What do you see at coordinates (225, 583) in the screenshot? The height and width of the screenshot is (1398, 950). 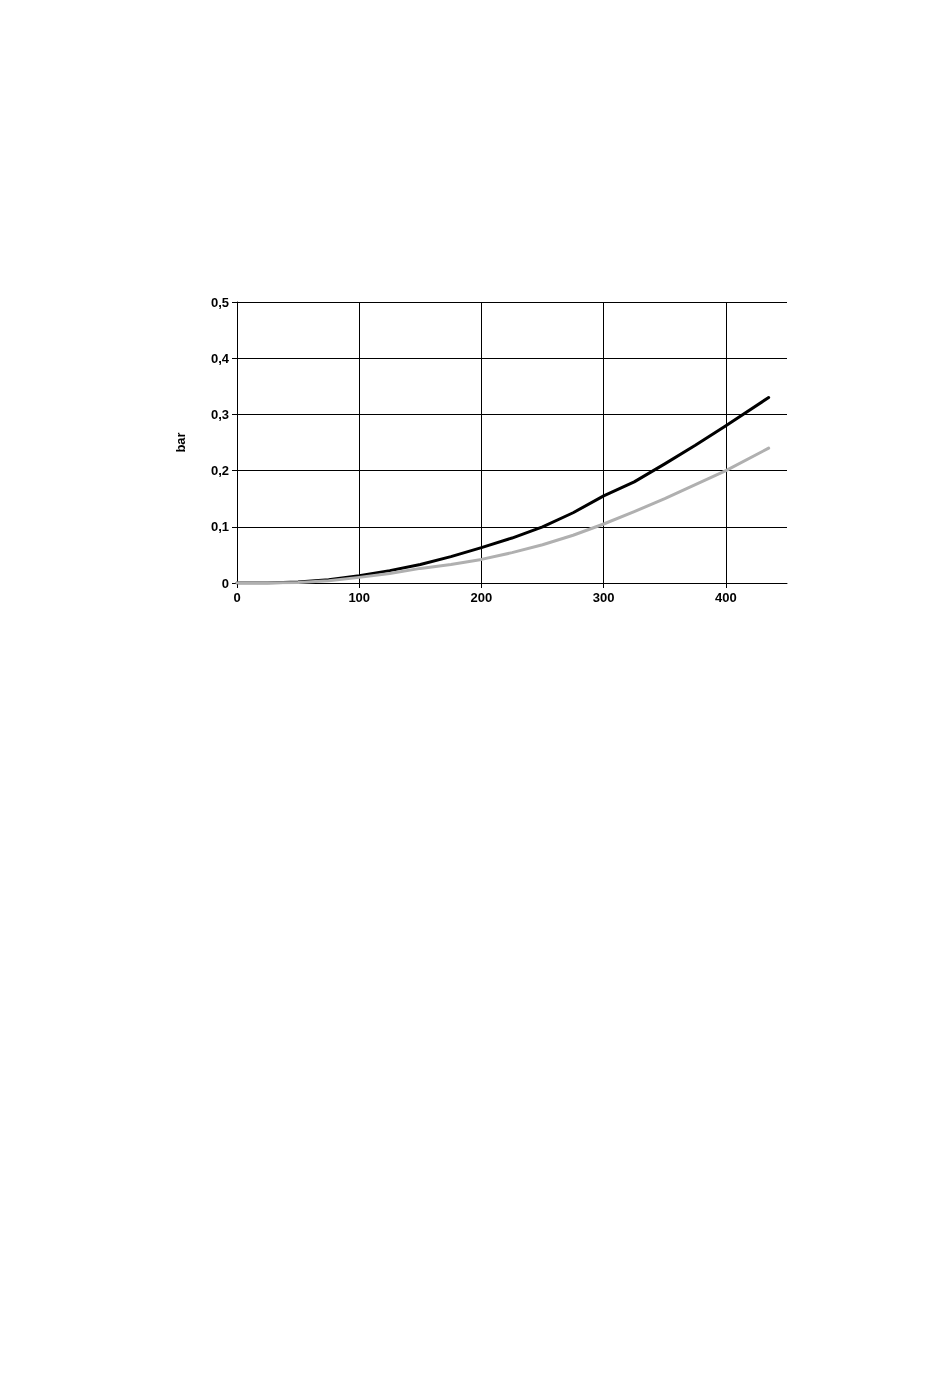 I see `y-tick-label: 0` at bounding box center [225, 583].